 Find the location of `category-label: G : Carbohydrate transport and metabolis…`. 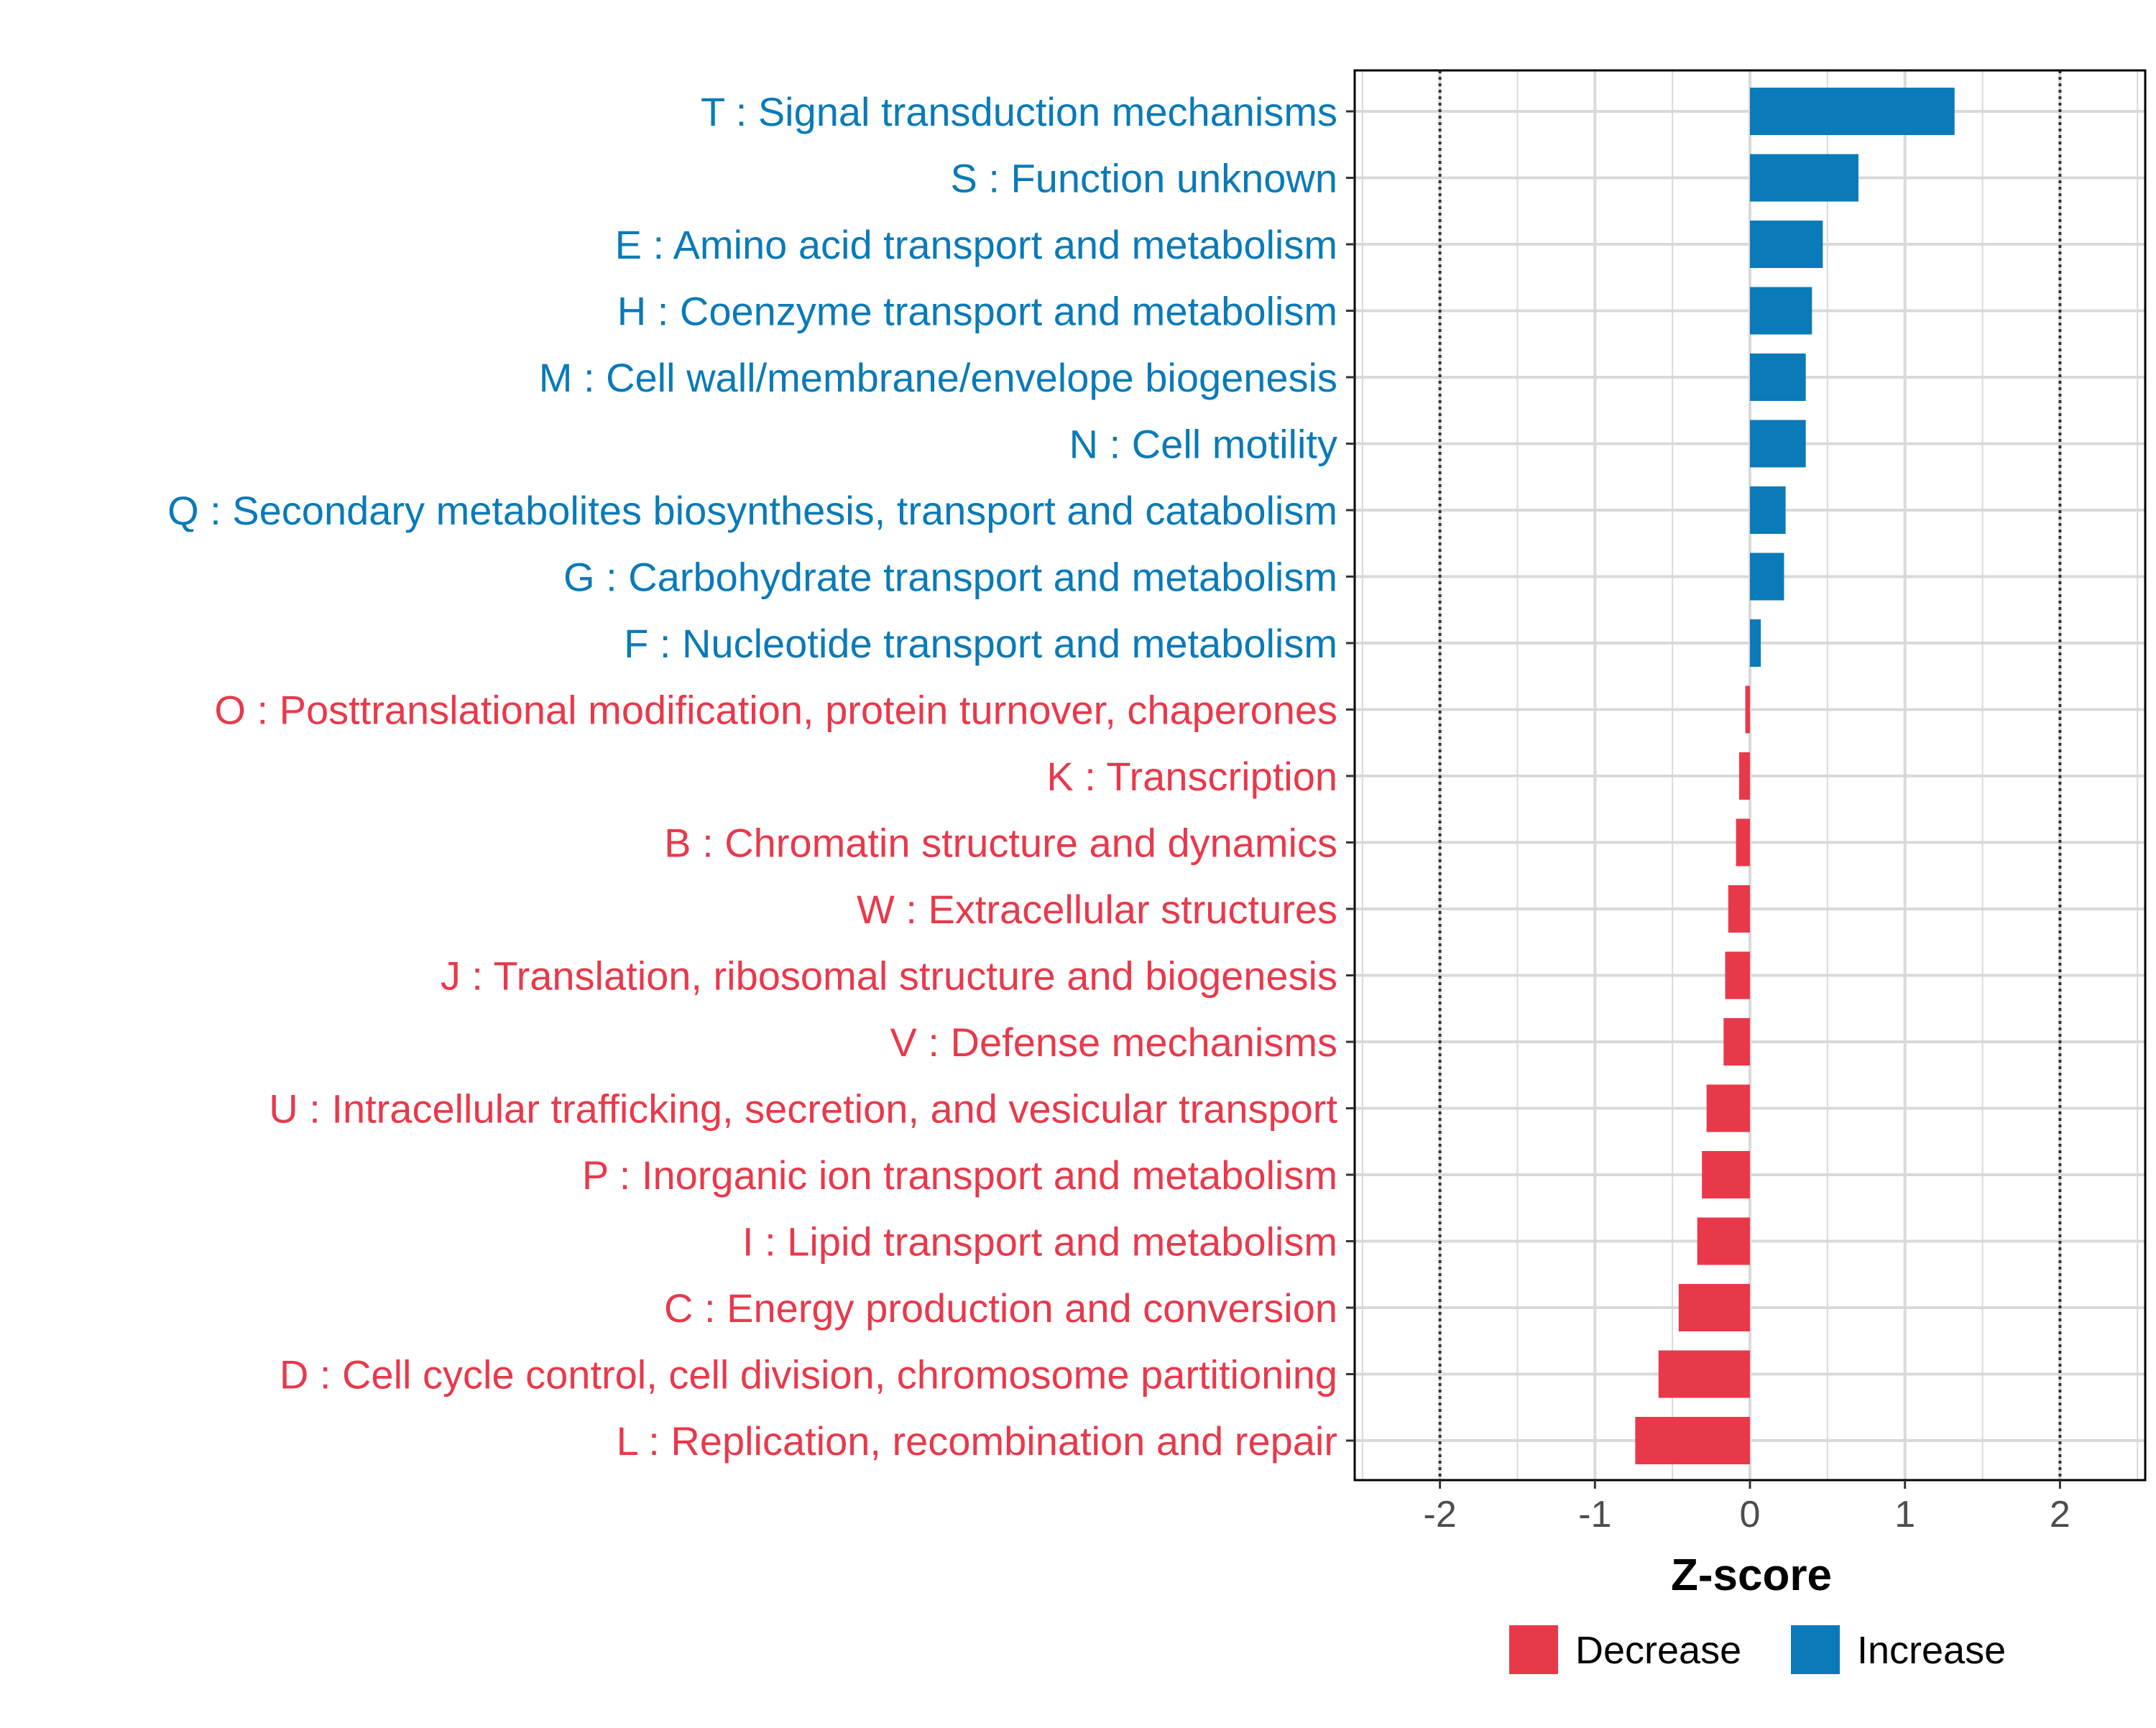

category-label: G : Carbohydrate transport and metabolis… is located at coordinates (950, 578).